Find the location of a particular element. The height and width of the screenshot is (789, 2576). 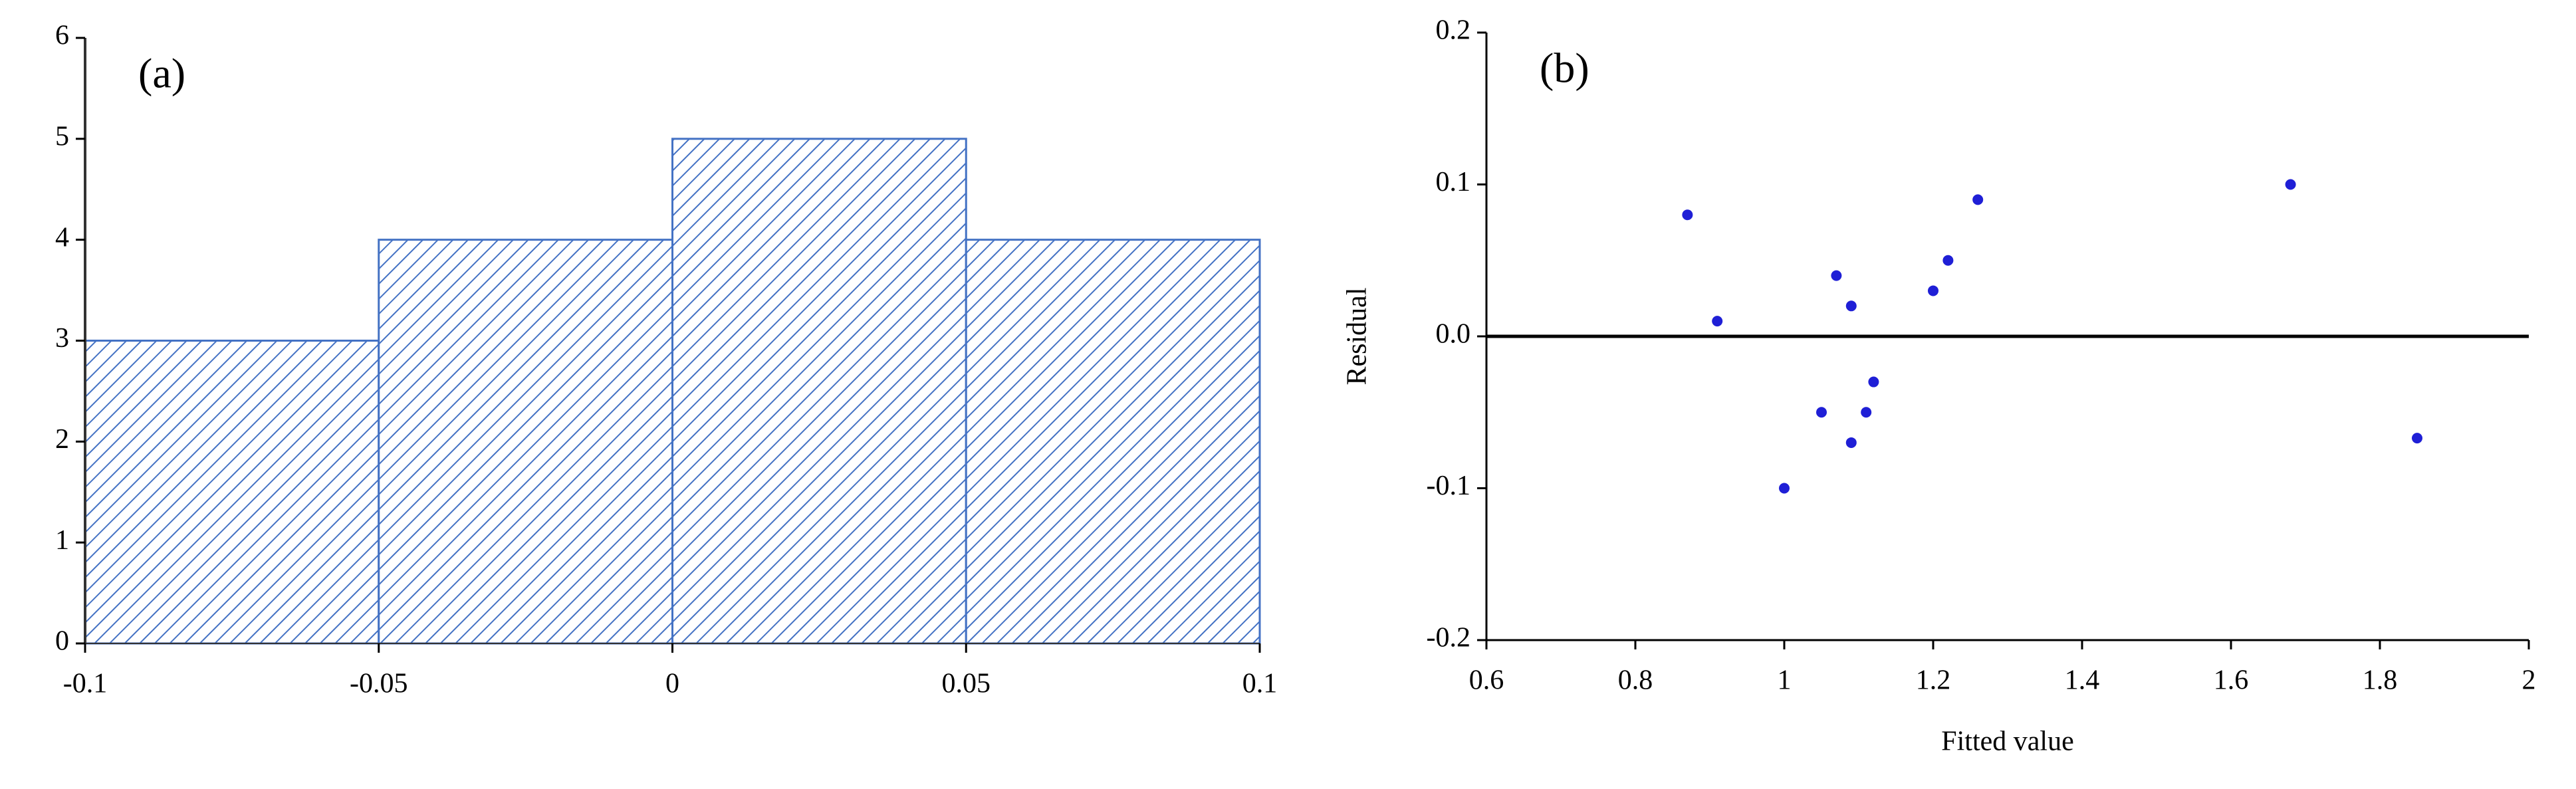

y-tick-label: -0.1 is located at coordinates (1449, 486).